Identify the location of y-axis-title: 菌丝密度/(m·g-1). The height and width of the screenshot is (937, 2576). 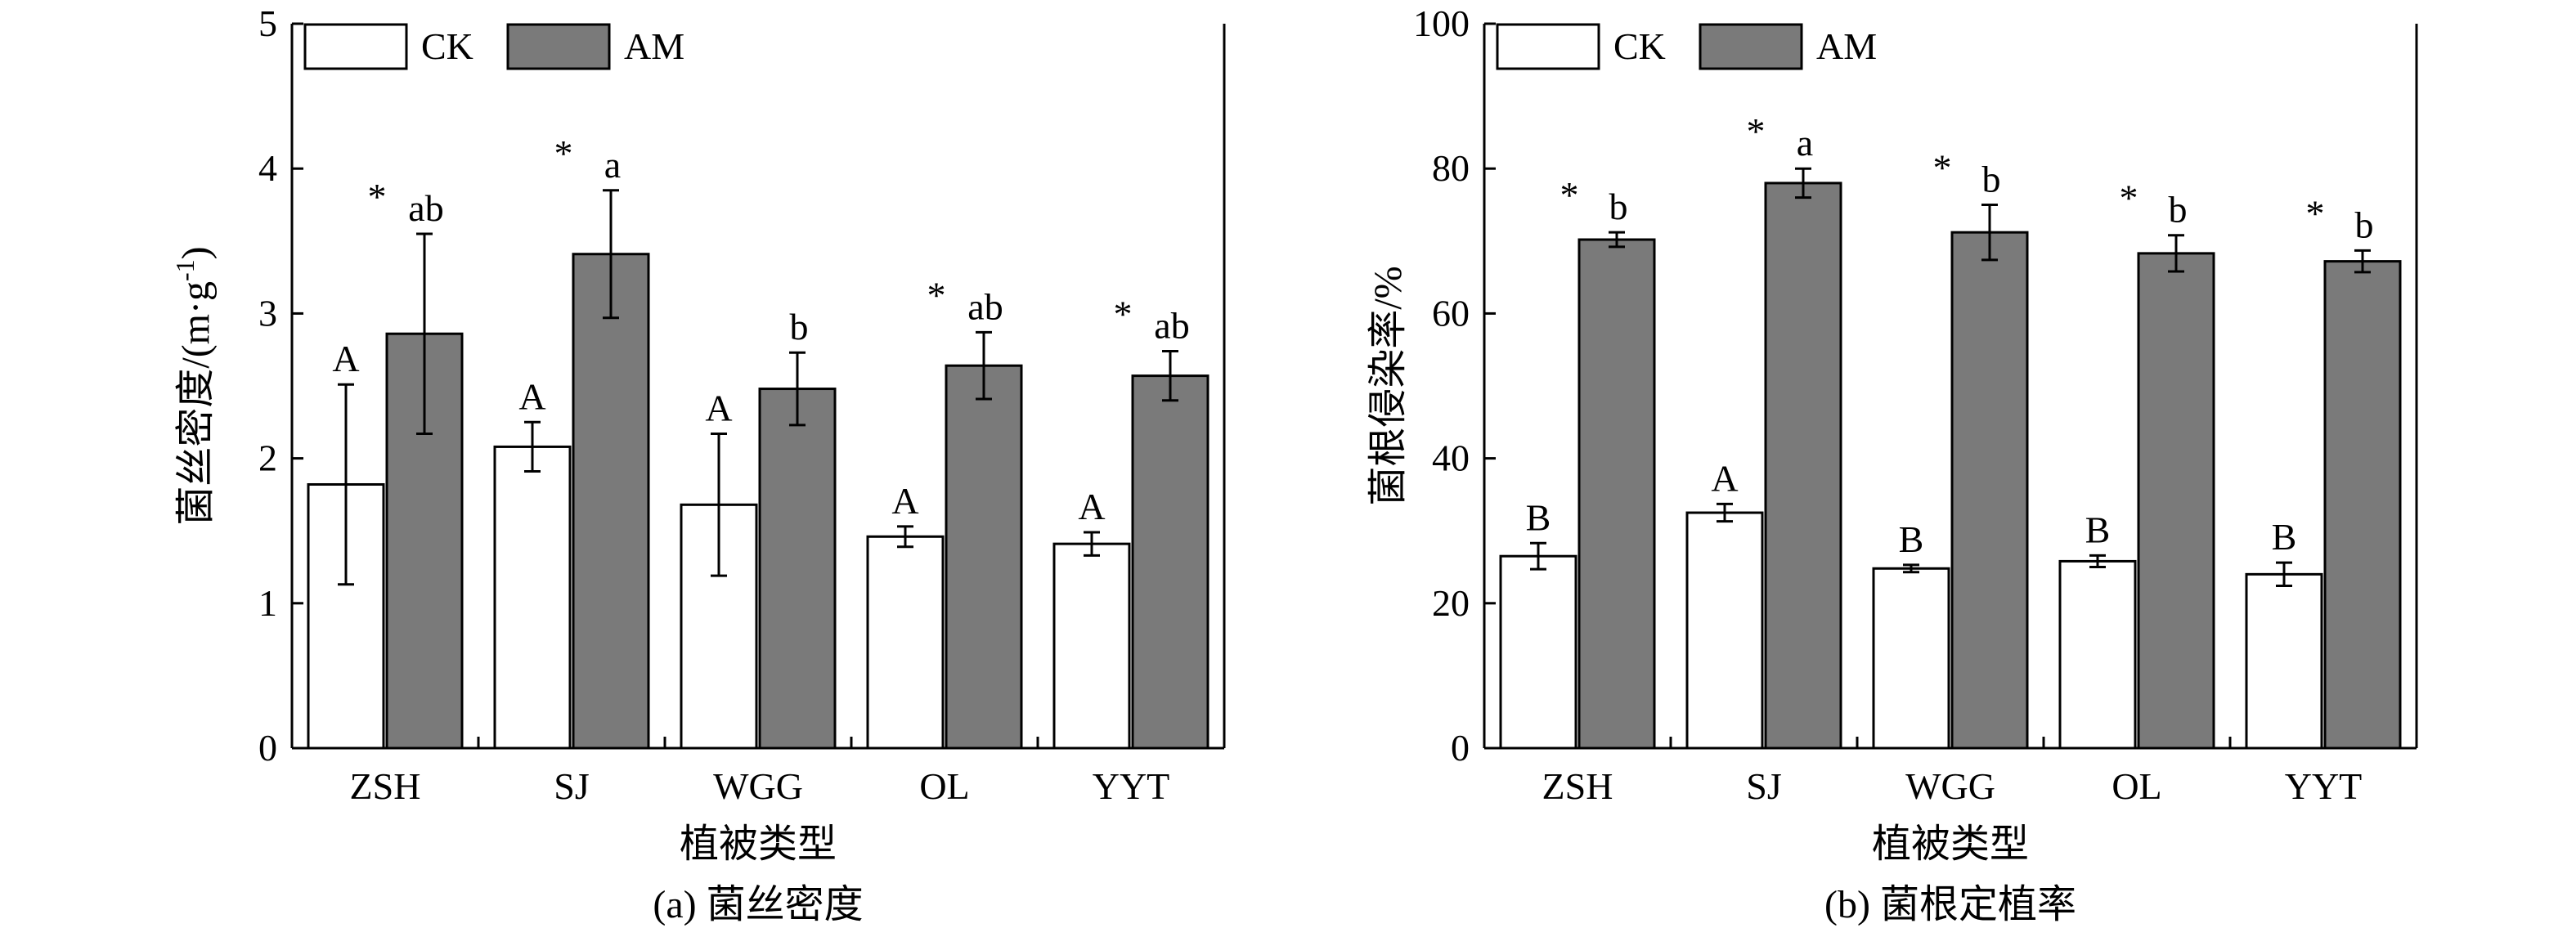
(194, 385).